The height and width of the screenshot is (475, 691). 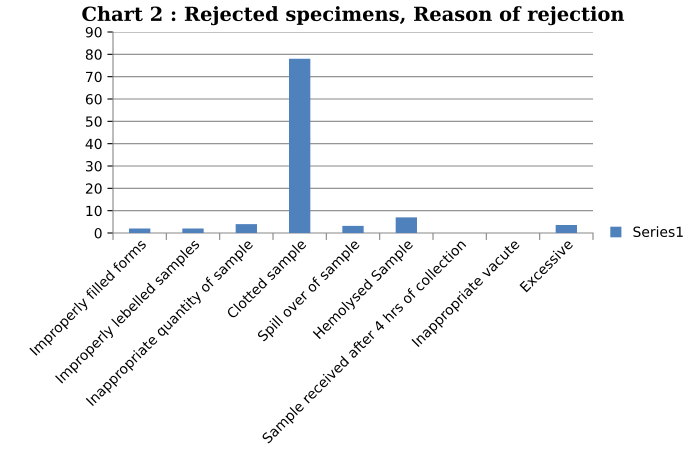 What do you see at coordinates (94, 32) in the screenshot?
I see `y-tick-label: 90` at bounding box center [94, 32].